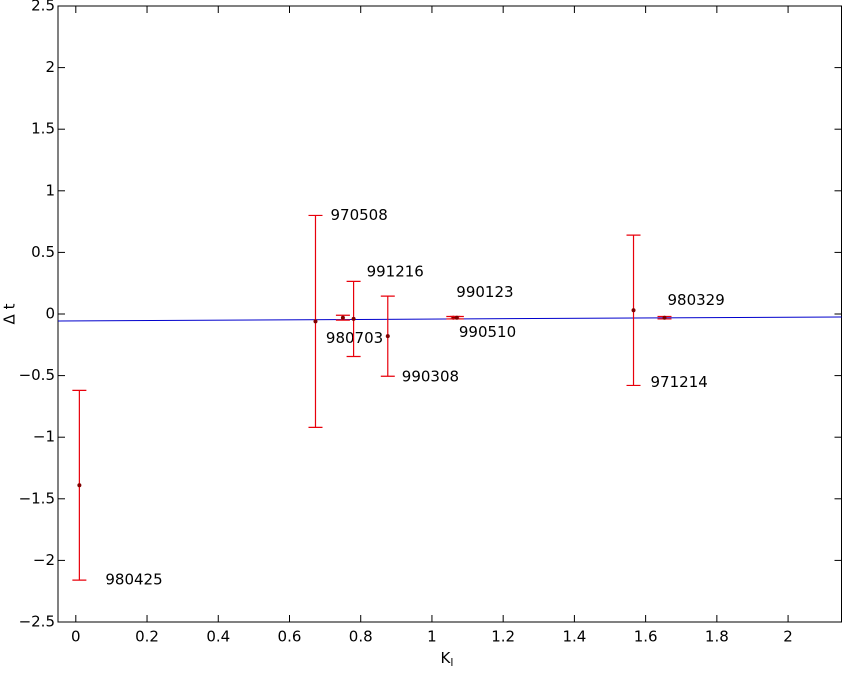  What do you see at coordinates (358, 215) in the screenshot?
I see `point-label: 970508` at bounding box center [358, 215].